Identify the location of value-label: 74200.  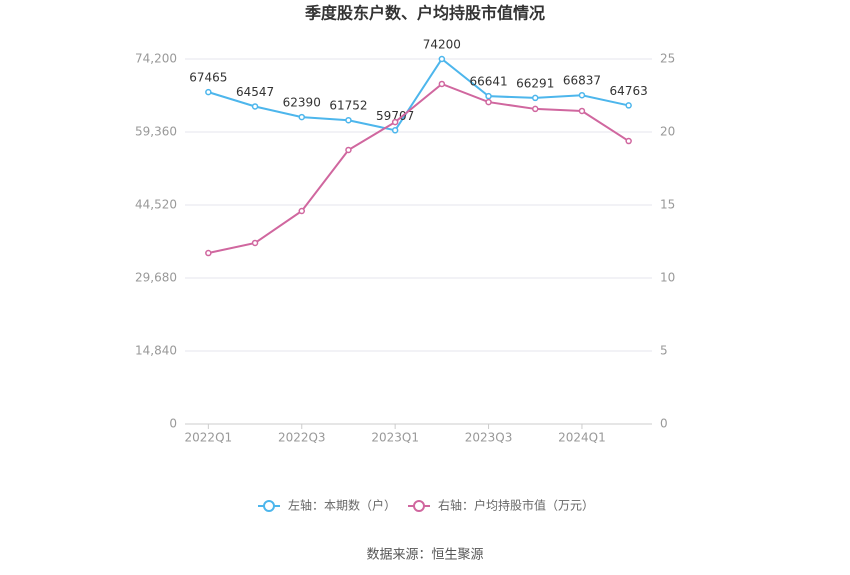
(442, 45).